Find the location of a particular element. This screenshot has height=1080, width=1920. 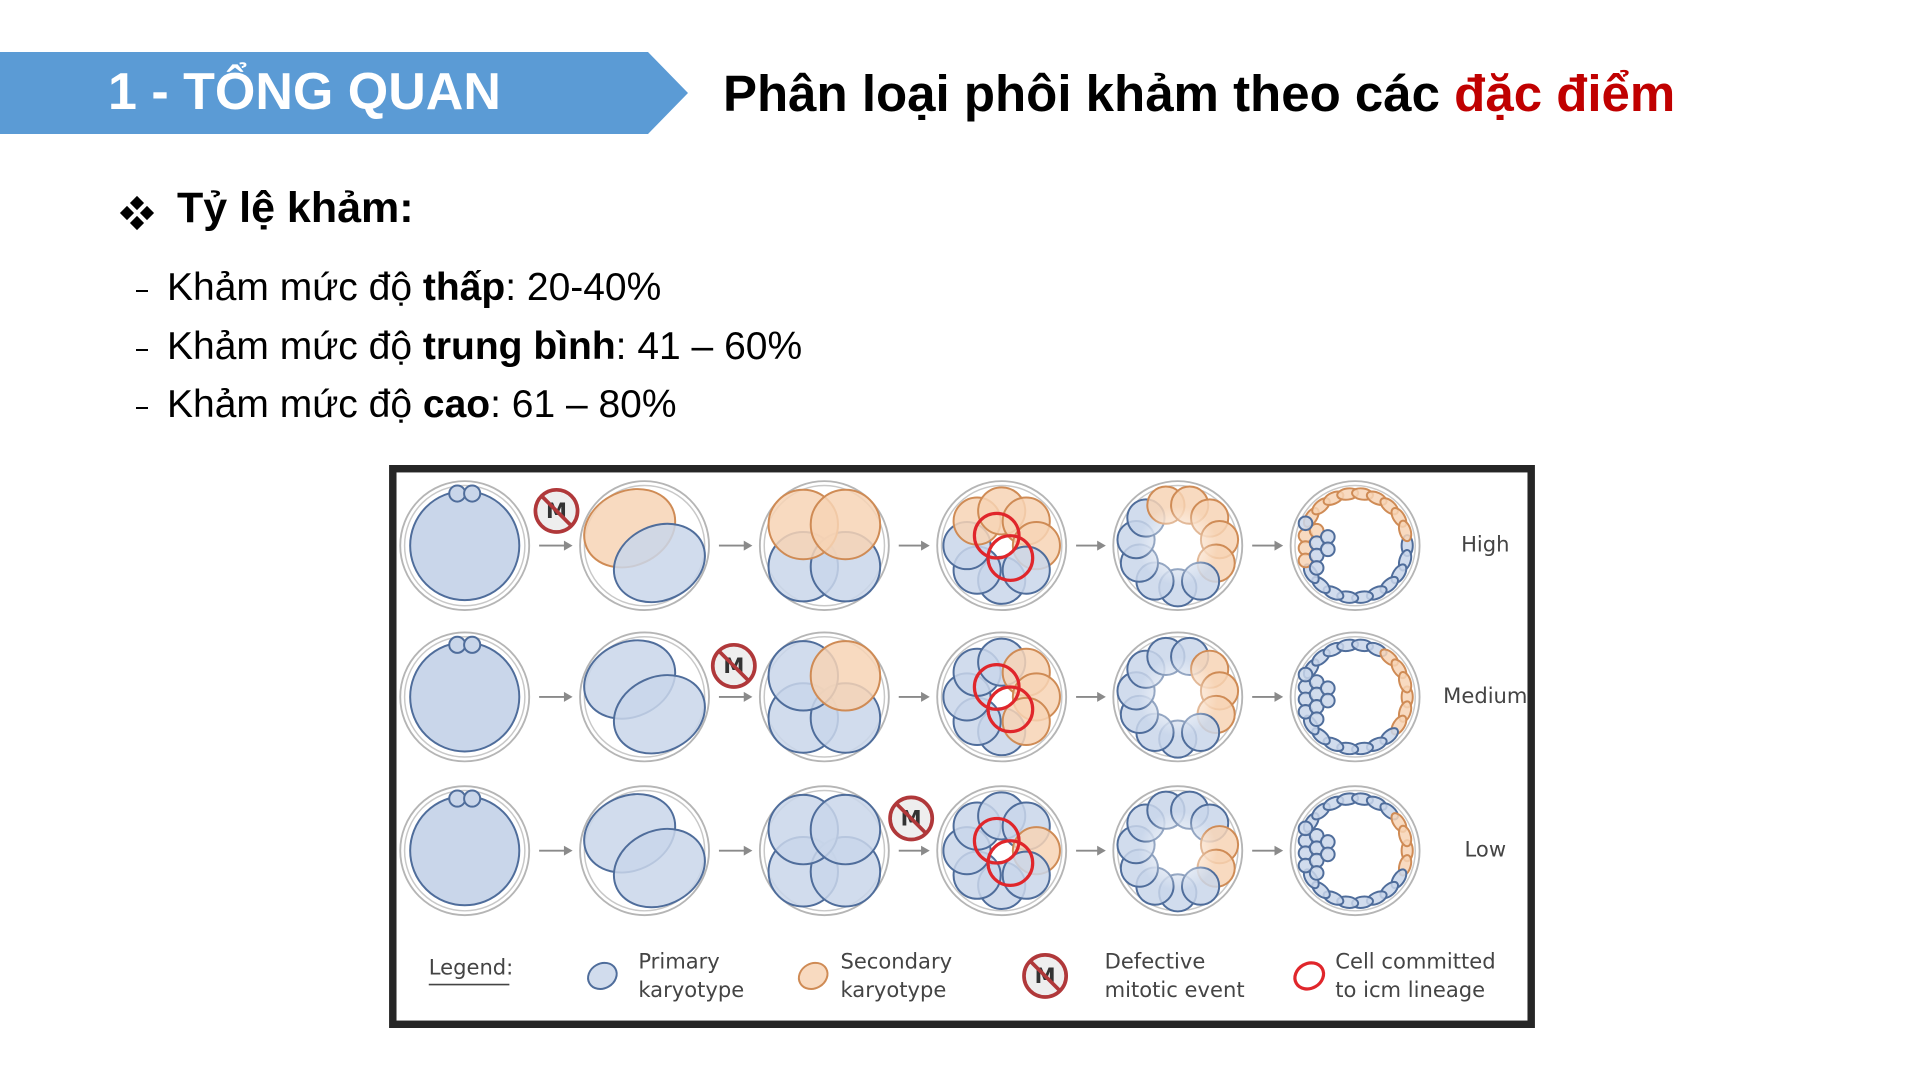

list-item: Khảm mức độ trung bình: 41 – 60% is located at coordinates (484, 347).